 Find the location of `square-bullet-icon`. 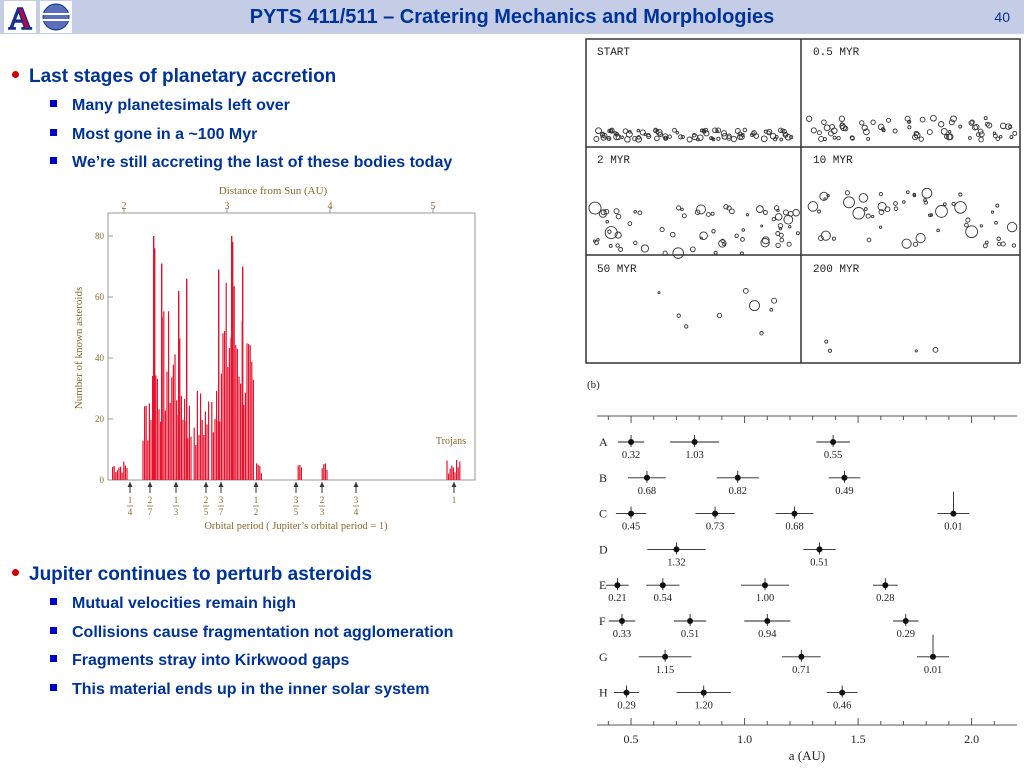

square-bullet-icon is located at coordinates (53, 688).